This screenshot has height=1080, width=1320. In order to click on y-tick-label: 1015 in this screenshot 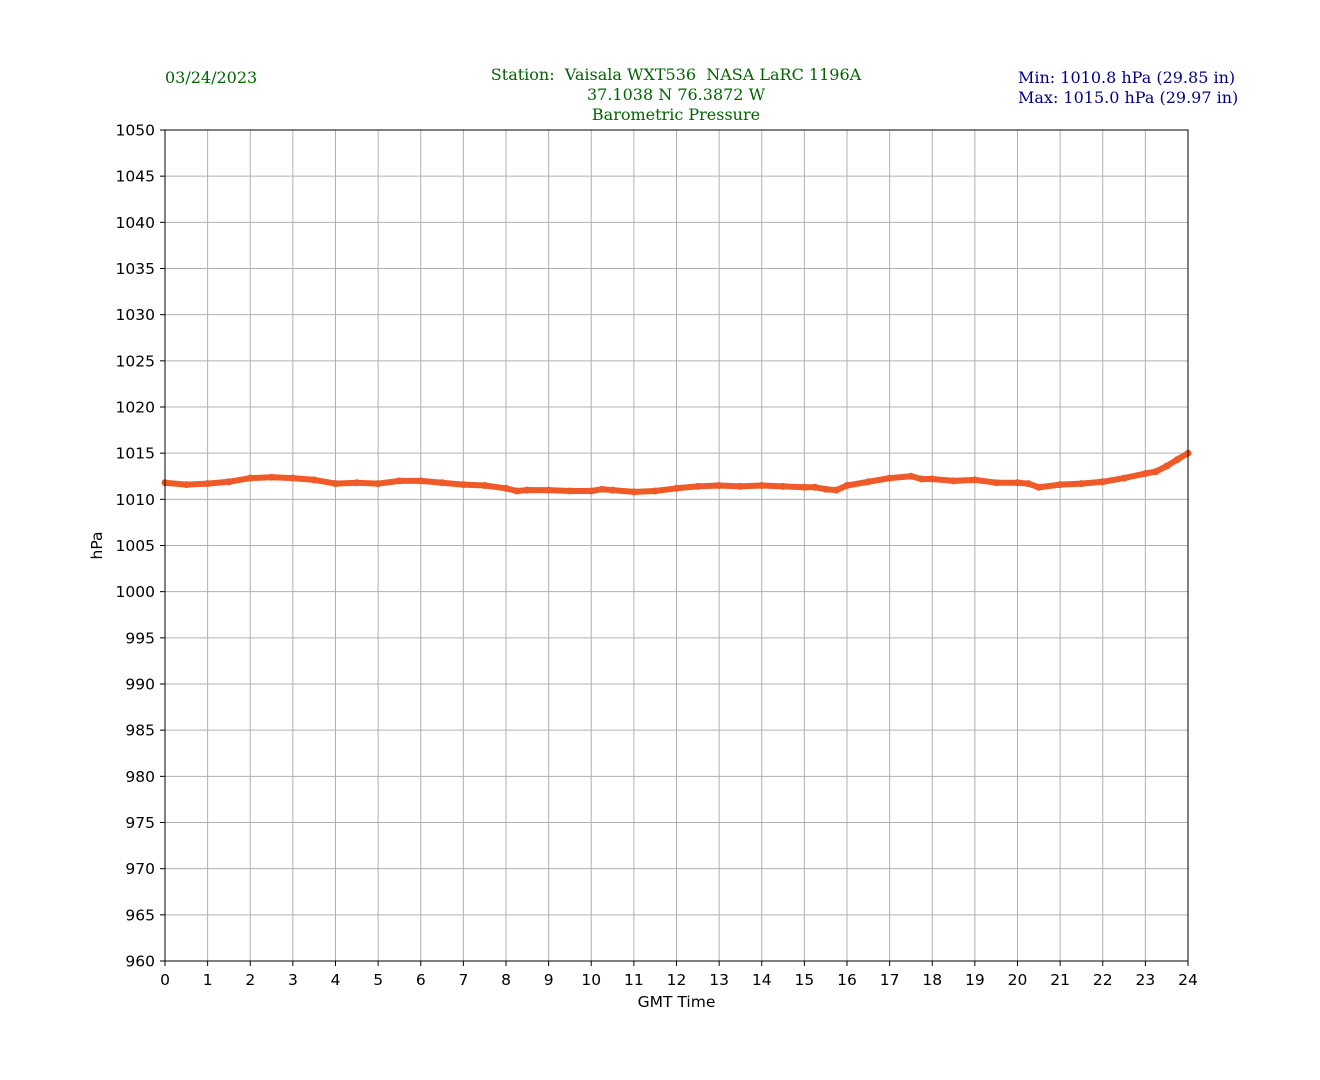, I will do `click(135, 454)`.